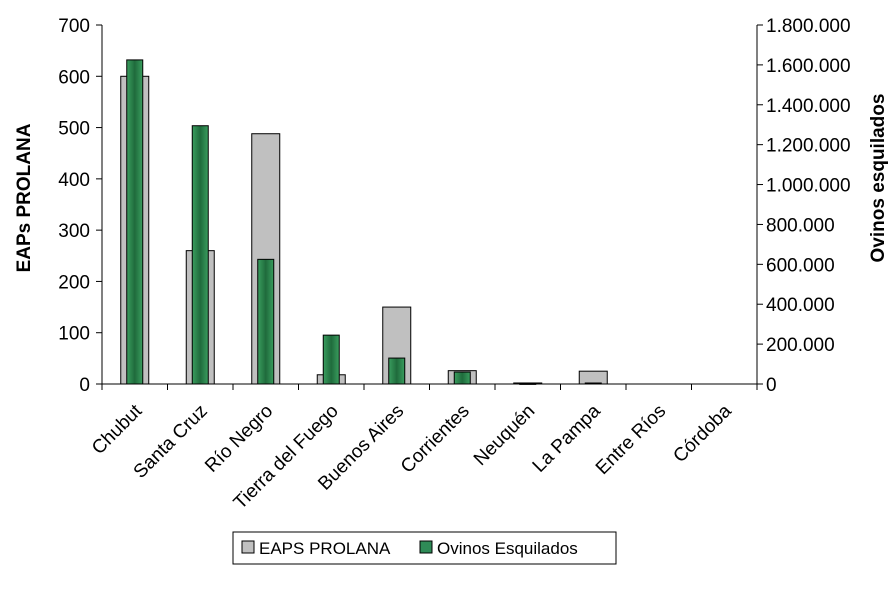 This screenshot has height=590, width=896. I want to click on y-axis-title: EAPs PROLANA, so click(24, 197).